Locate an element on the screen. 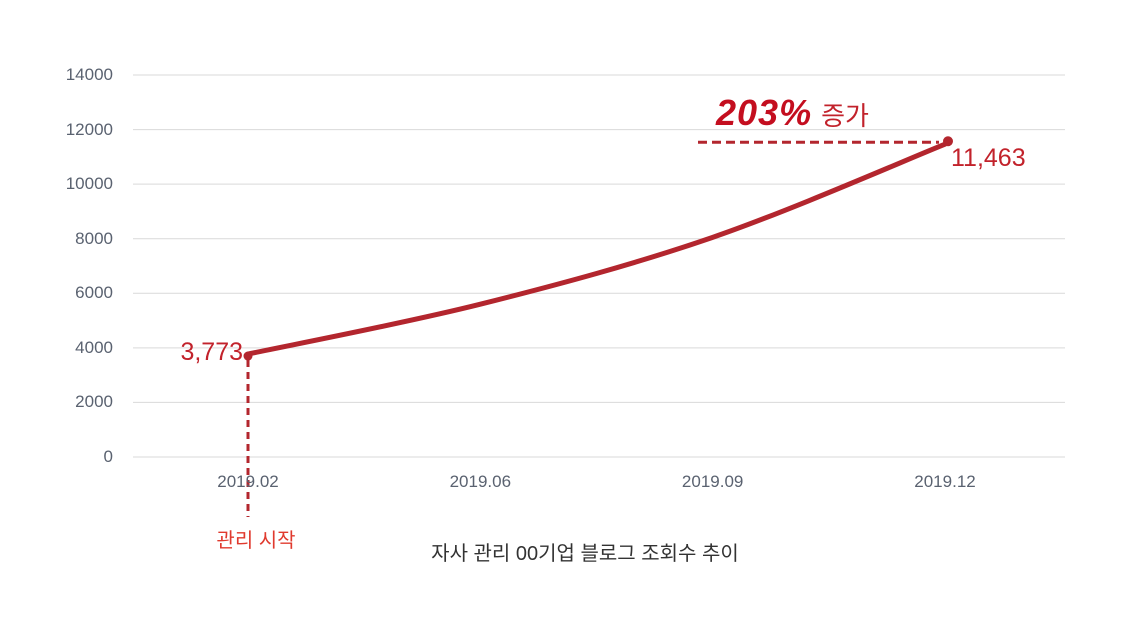 The image size is (1141, 620). y-axis-tick-label: 0 is located at coordinates (108, 456).